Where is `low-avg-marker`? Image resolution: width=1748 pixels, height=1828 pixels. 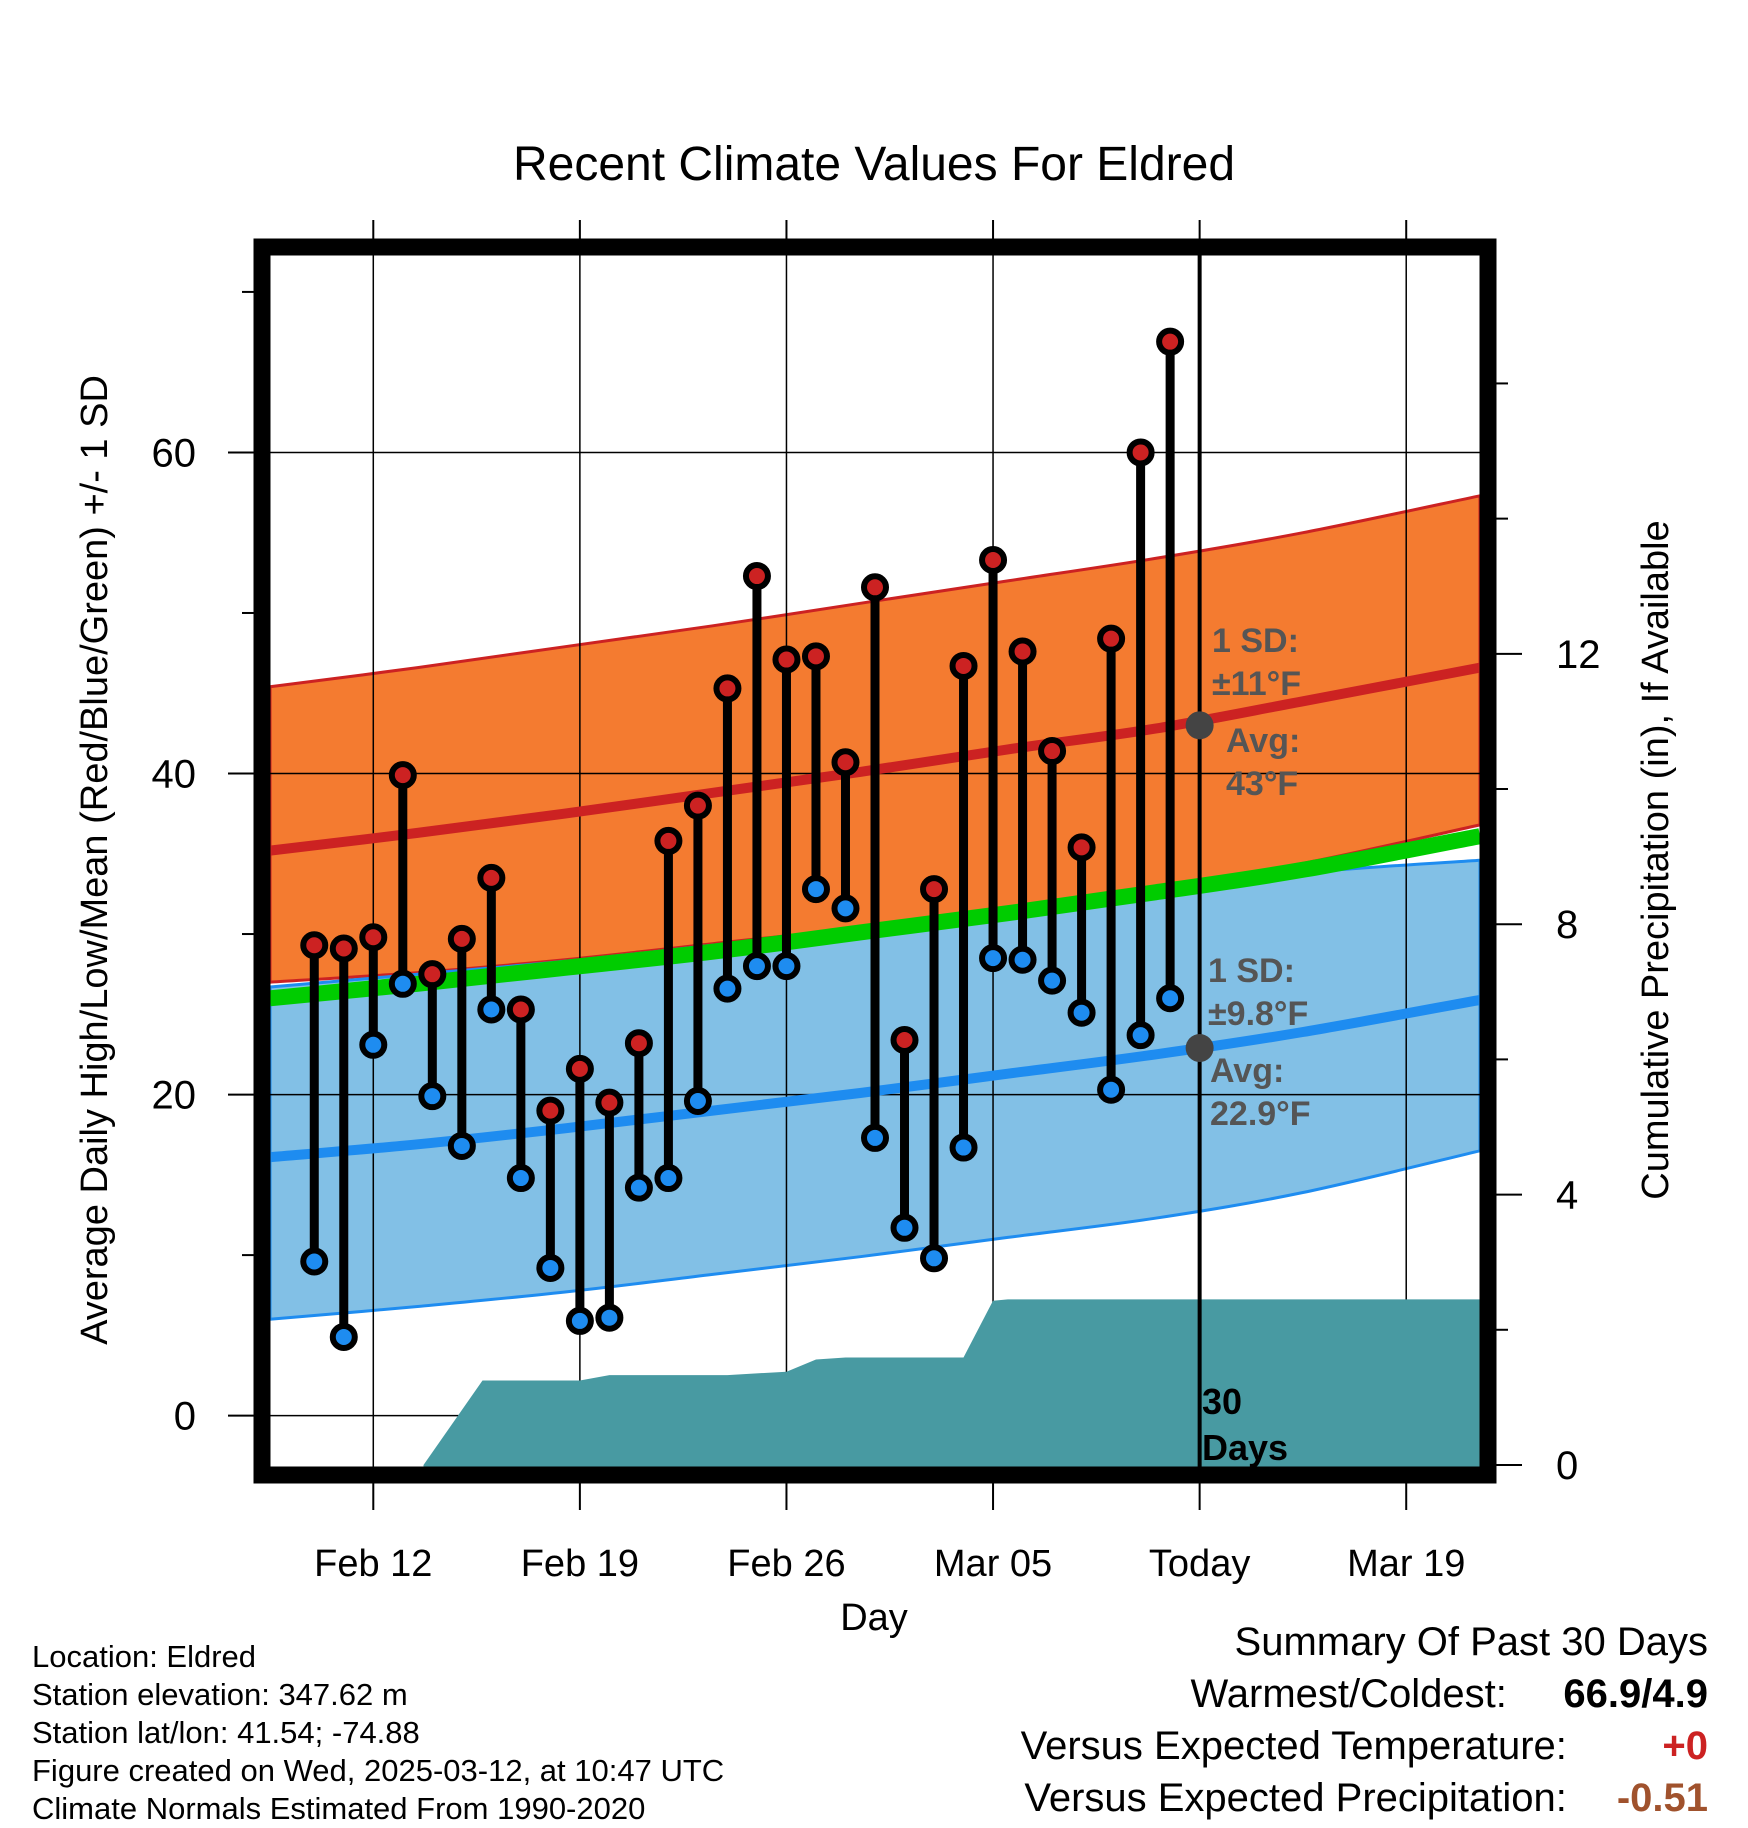
low-avg-marker is located at coordinates (1199, 1048).